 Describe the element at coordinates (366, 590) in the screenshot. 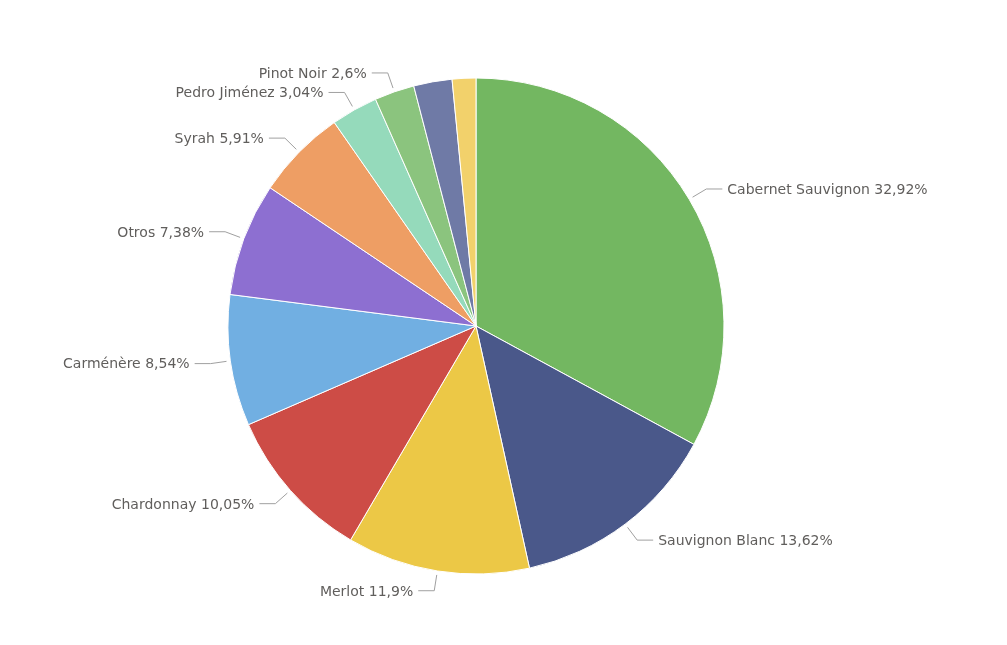

I see `slice-label: Merlot 11,9%` at that location.